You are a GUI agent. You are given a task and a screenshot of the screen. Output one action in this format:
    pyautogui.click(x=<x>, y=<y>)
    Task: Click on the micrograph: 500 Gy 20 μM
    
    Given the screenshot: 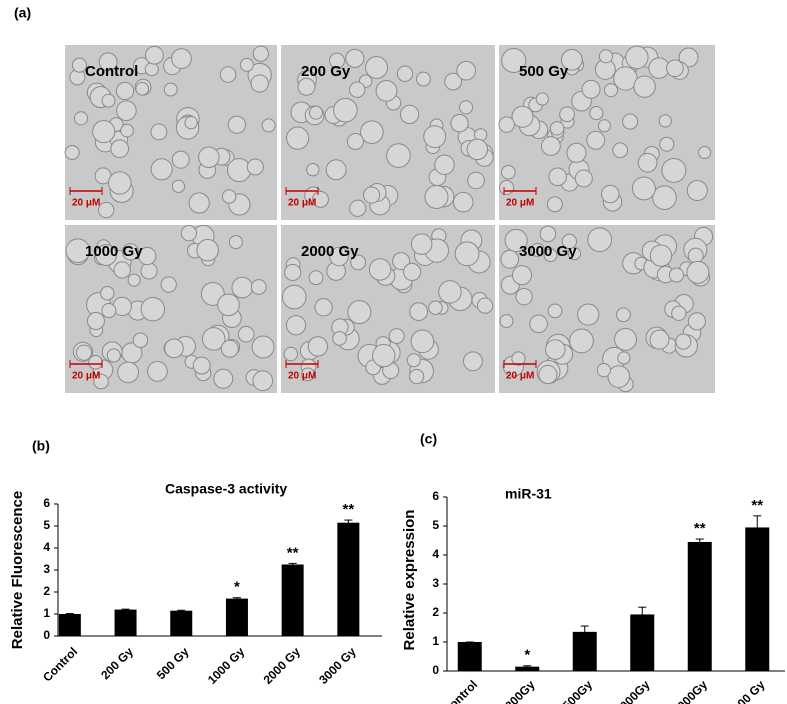 What is the action you would take?
    pyautogui.click(x=606, y=132)
    